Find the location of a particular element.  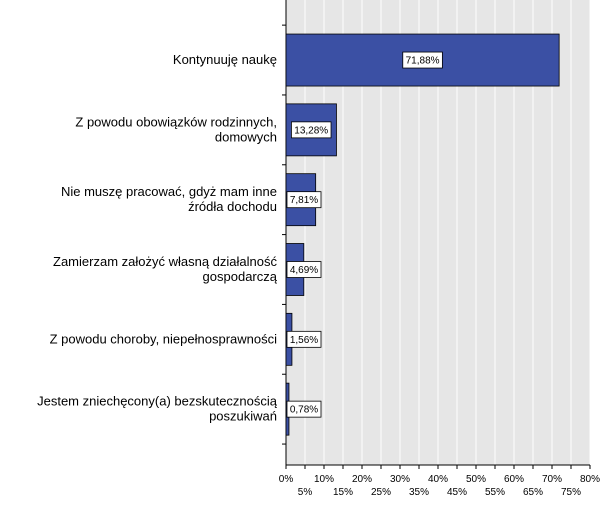

x-tick-label: 50% is located at coordinates (476, 479).